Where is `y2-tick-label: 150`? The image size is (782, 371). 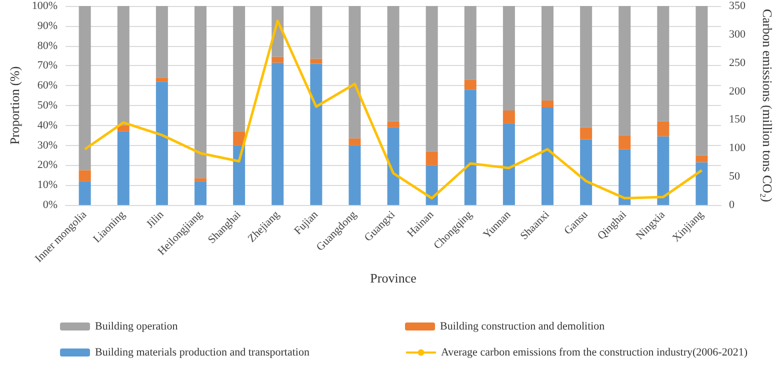 y2-tick-label: 150 is located at coordinates (737, 120).